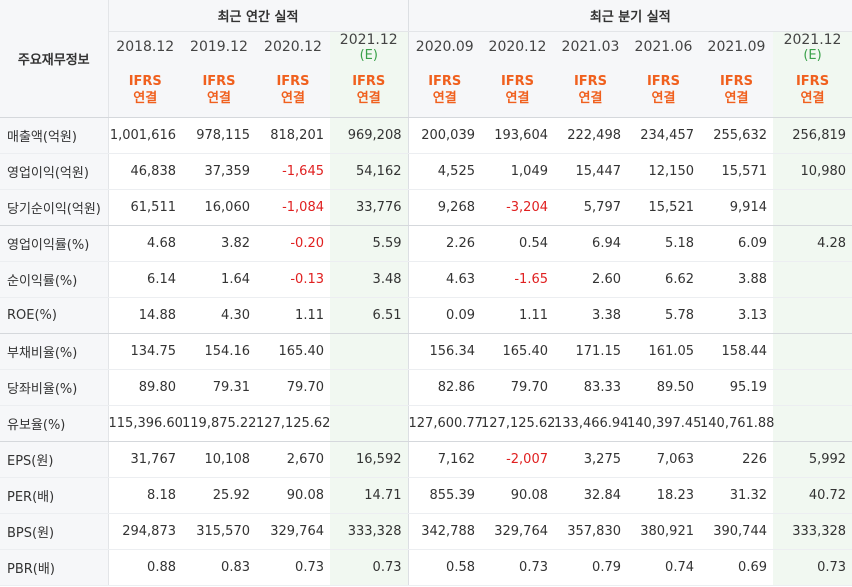  I want to click on value-cell: 0.79, so click(590, 567).